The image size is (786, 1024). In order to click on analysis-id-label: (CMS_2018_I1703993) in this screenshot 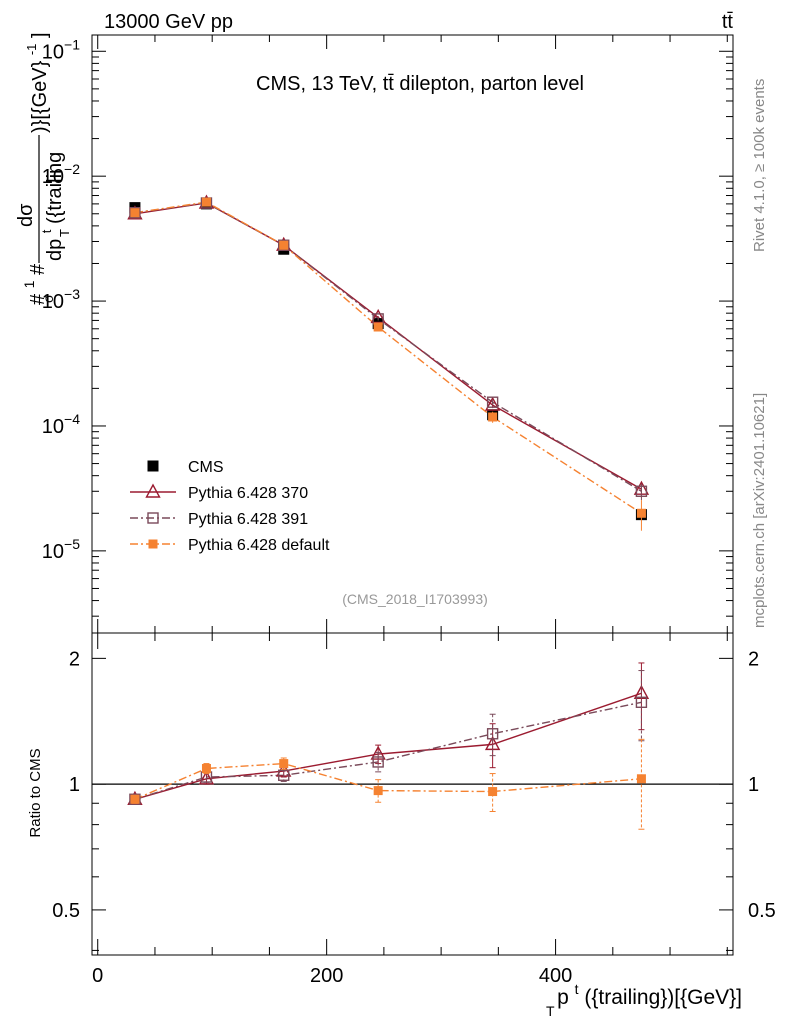, I will do `click(415, 599)`.